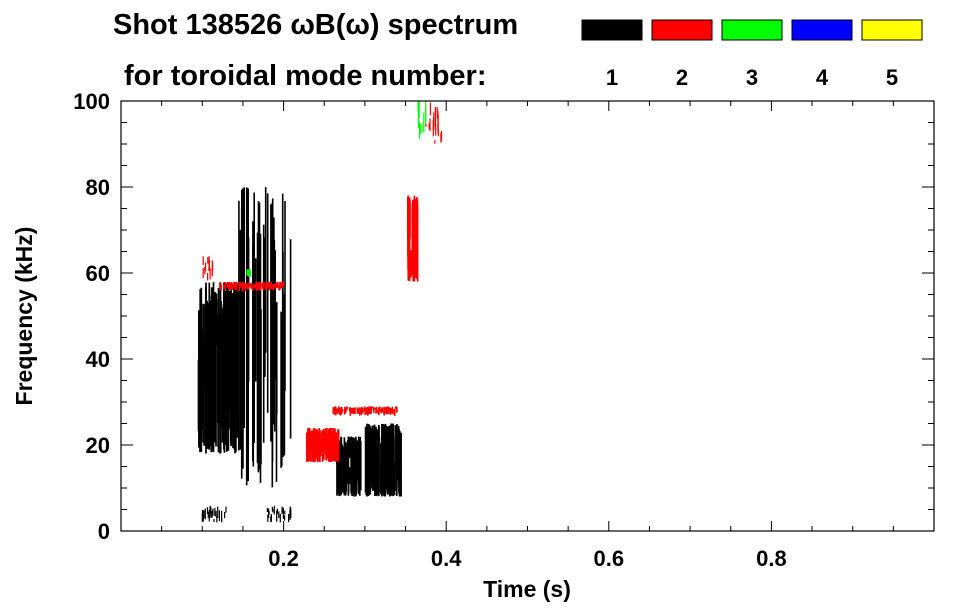 This screenshot has width=963, height=615. Describe the element at coordinates (682, 77) in the screenshot. I see `legend-label-mode-2: 2` at that location.